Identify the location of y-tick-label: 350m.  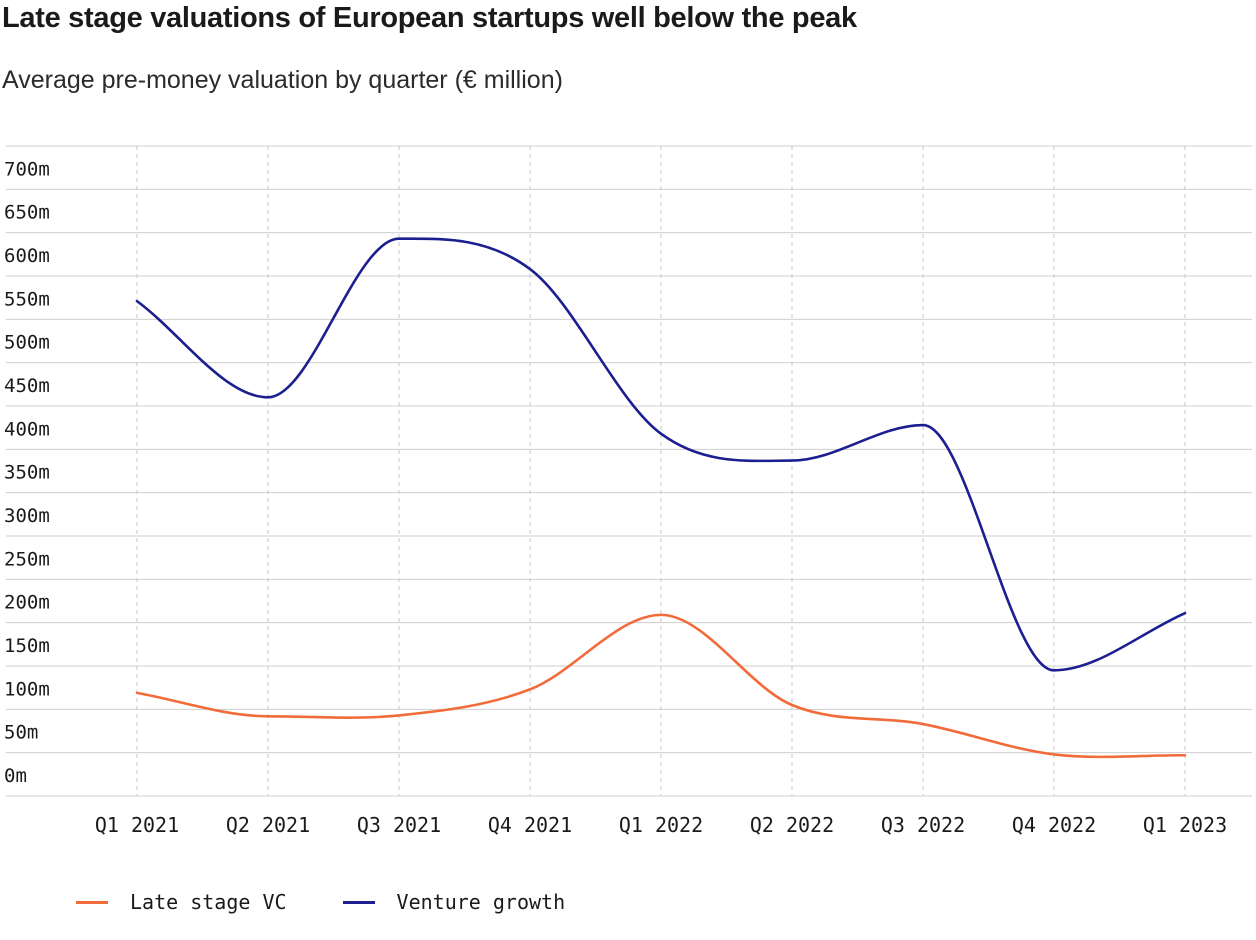
(27, 473).